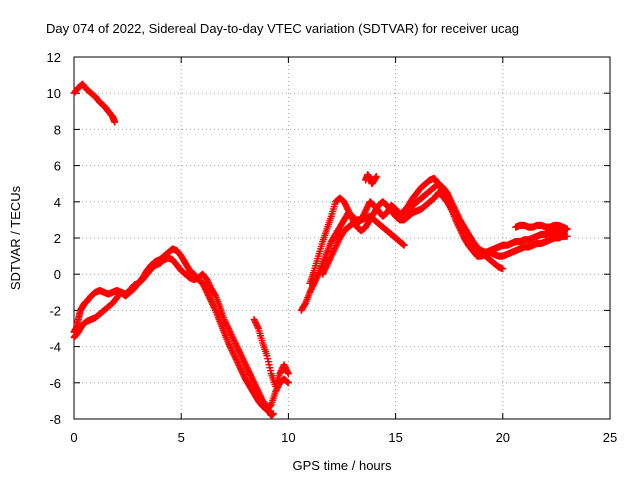 The height and width of the screenshot is (480, 640). Describe the element at coordinates (57, 129) in the screenshot. I see `y-tick-label: 8` at that location.